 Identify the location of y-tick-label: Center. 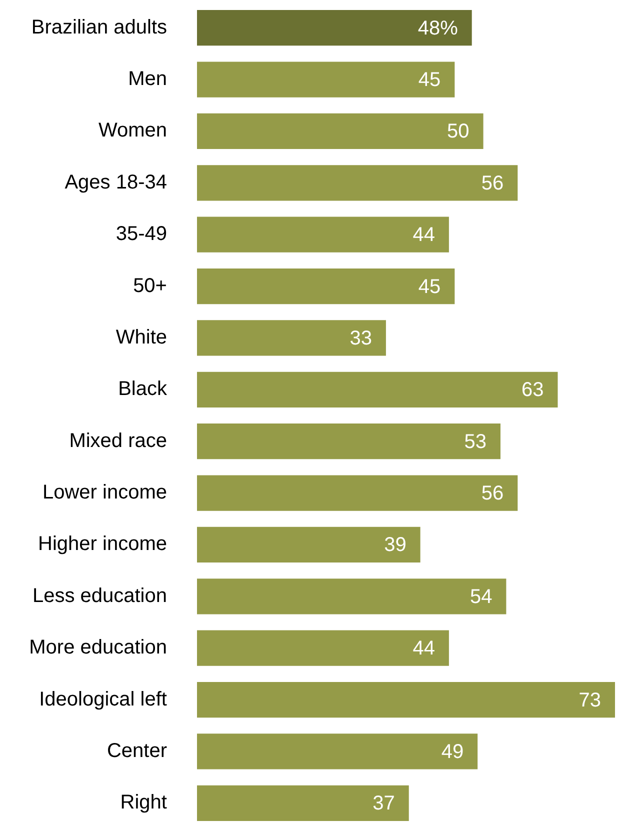
(137, 751).